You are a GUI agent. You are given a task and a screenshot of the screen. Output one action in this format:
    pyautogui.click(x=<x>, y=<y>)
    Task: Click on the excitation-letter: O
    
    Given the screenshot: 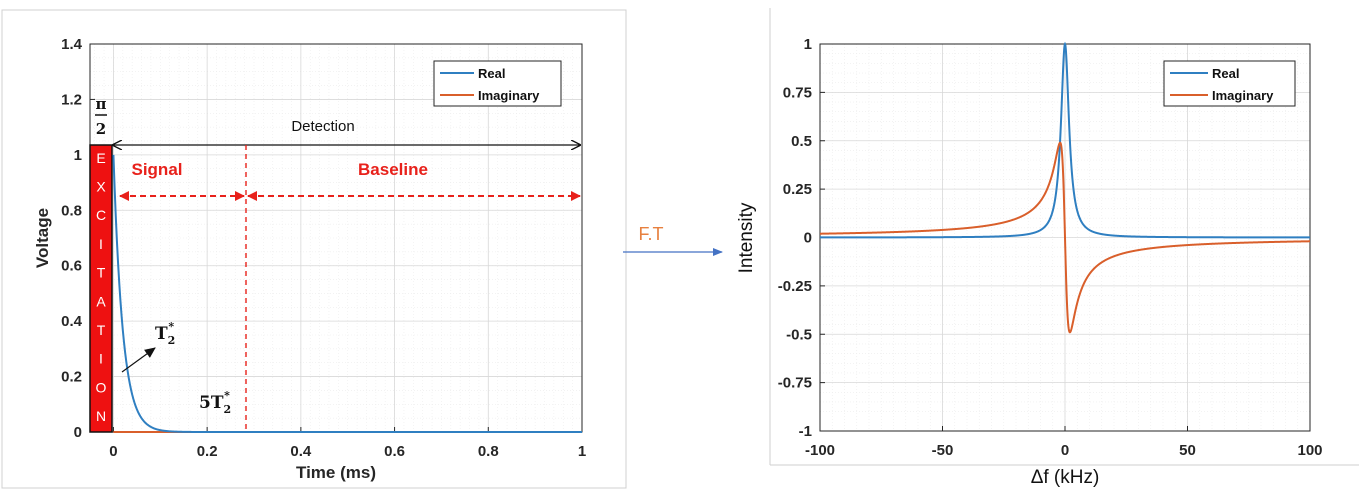 What is the action you would take?
    pyautogui.click(x=101, y=387)
    